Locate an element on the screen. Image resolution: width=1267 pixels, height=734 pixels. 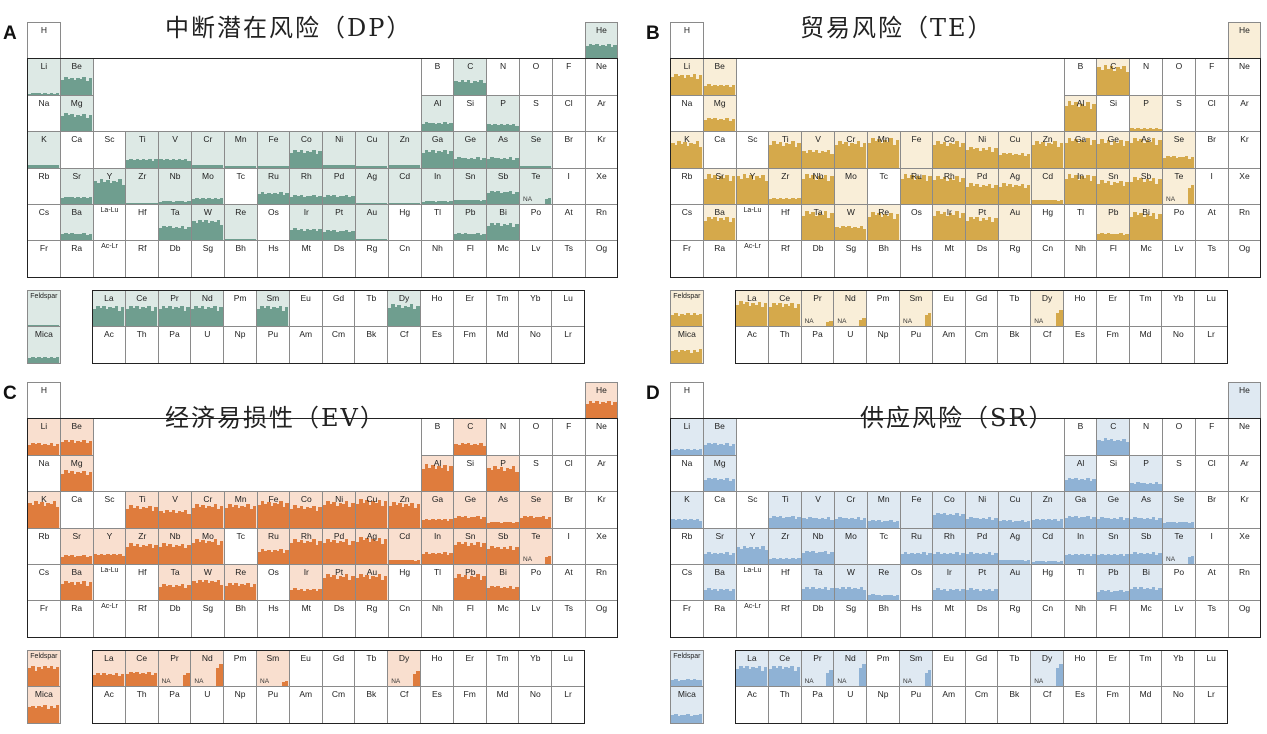
element-cell-tb: Tb is located at coordinates (1014, 669).